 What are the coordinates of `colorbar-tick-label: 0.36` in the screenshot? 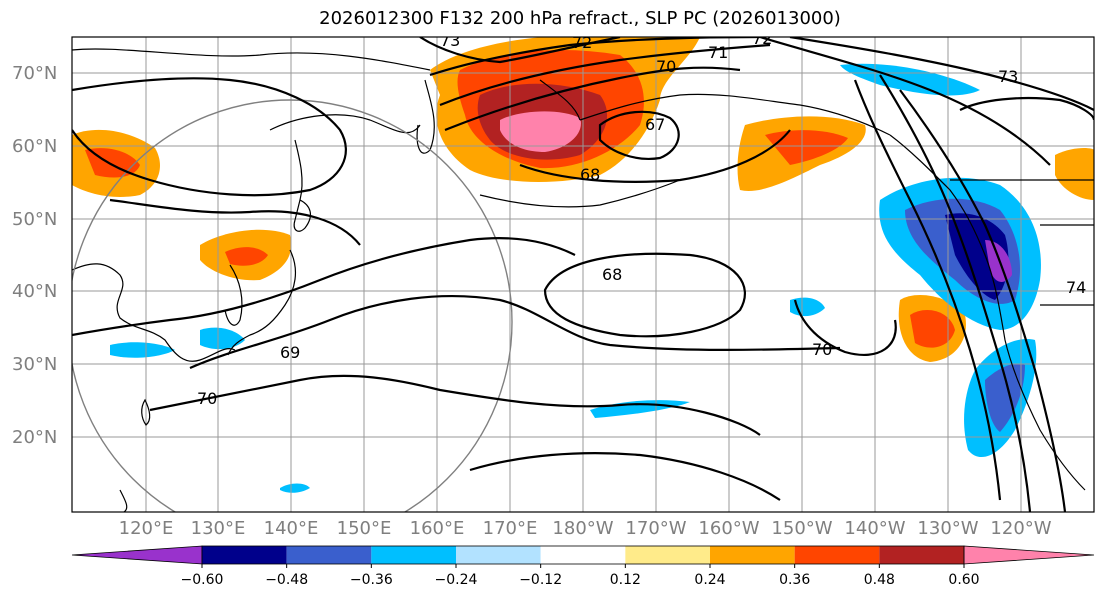 It's located at (794, 580).